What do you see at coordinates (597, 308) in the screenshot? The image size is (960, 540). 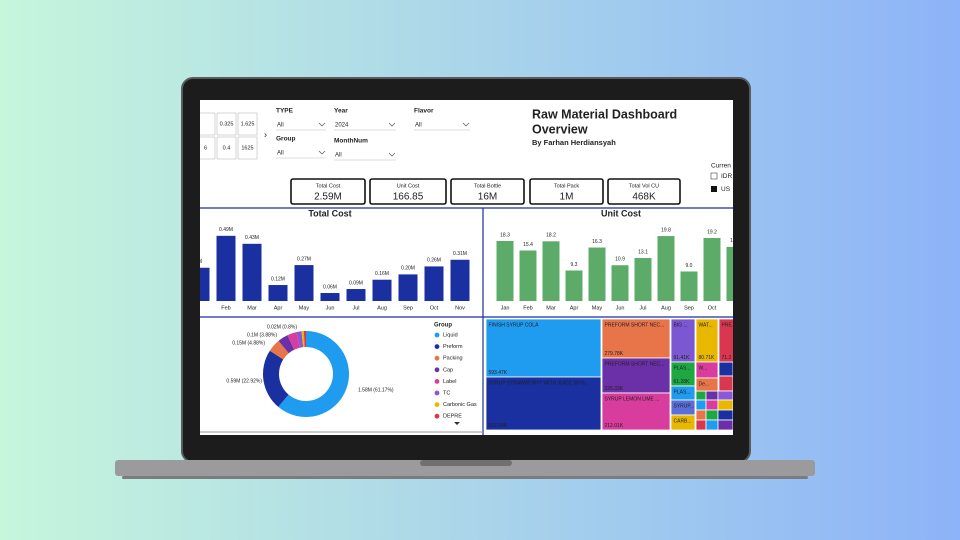 I see `x-tick-label: May` at bounding box center [597, 308].